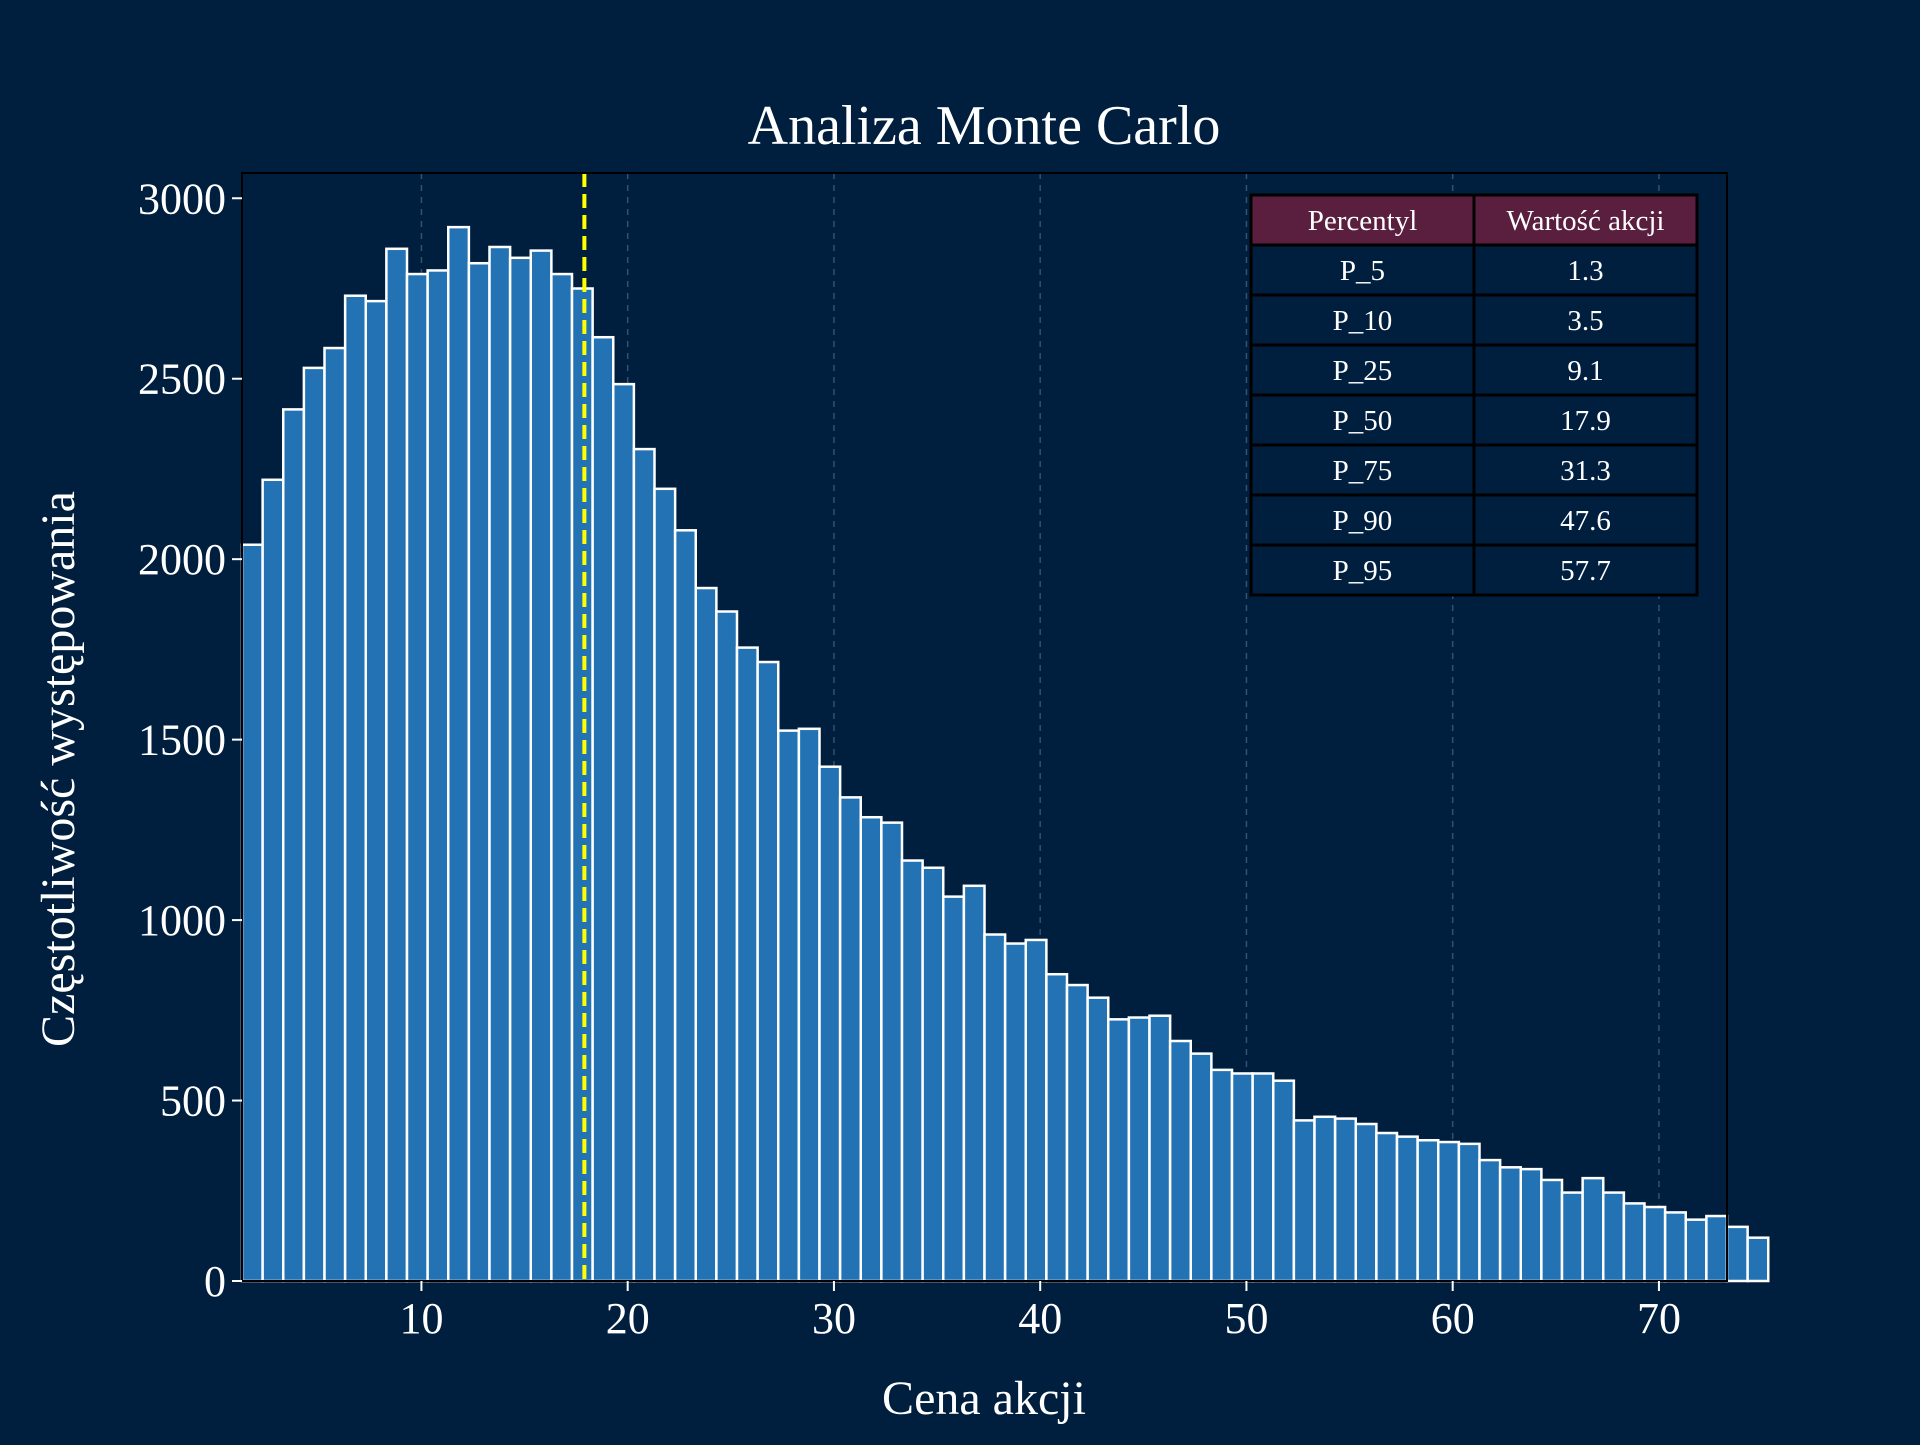 The image size is (1920, 1445). I want to click on x-tick-label: 30, so click(834, 1318).